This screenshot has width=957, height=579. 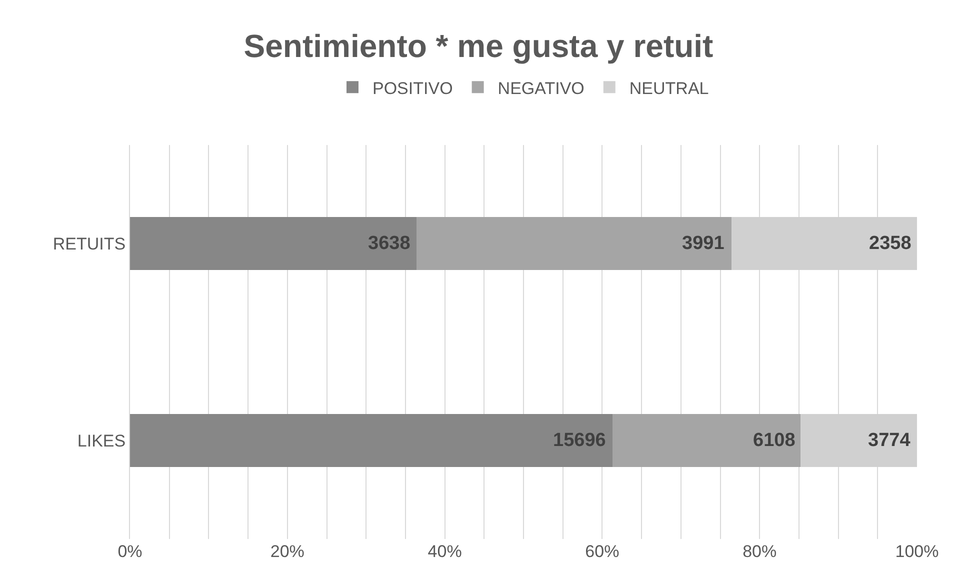 I want to click on legend-label: NEUTRAL, so click(x=669, y=88).